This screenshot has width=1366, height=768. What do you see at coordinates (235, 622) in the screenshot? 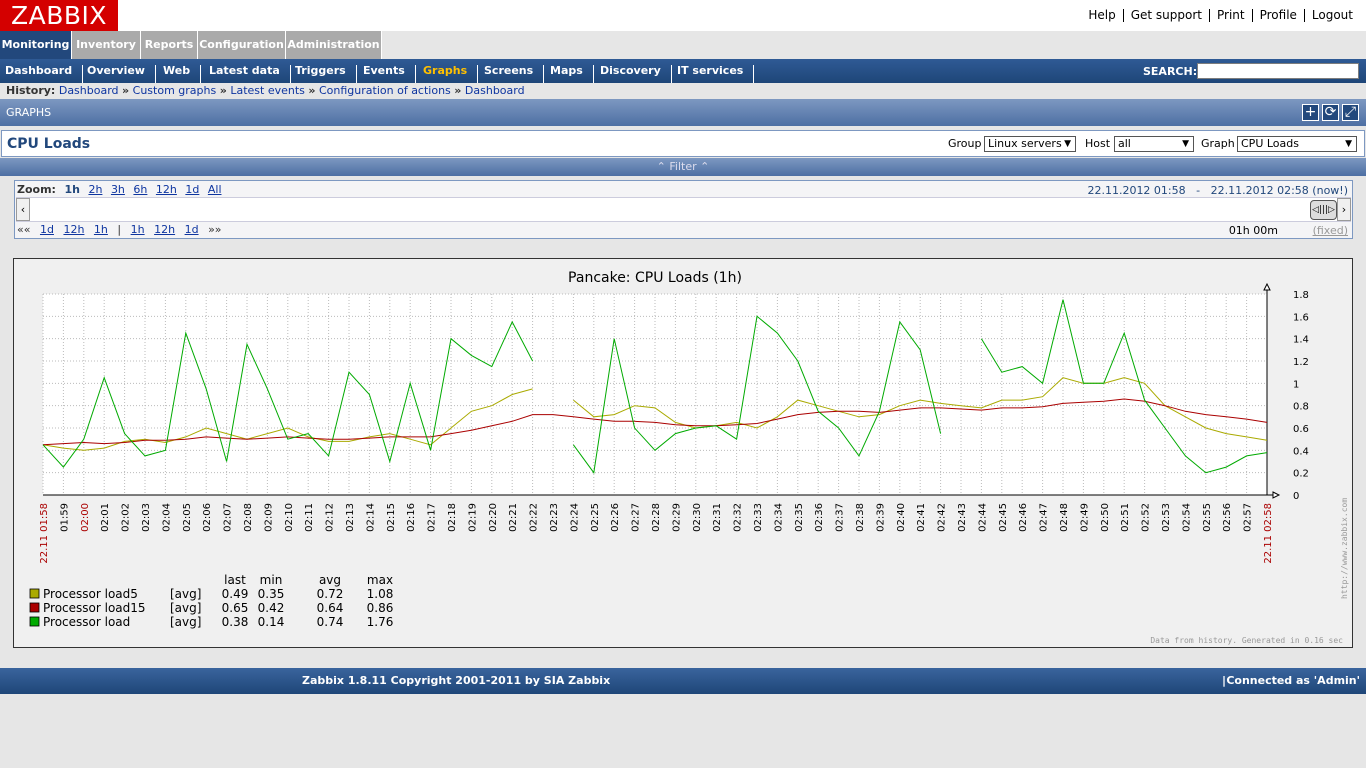
I see `legend-last: 0.38` at bounding box center [235, 622].